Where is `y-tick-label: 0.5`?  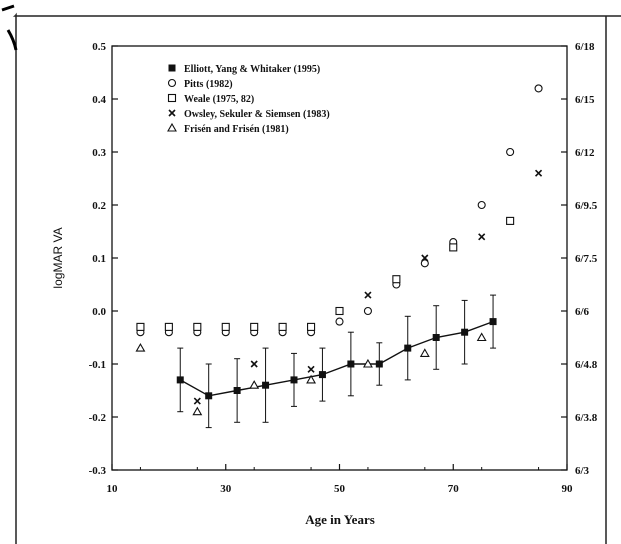 y-tick-label: 0.5 is located at coordinates (99, 47).